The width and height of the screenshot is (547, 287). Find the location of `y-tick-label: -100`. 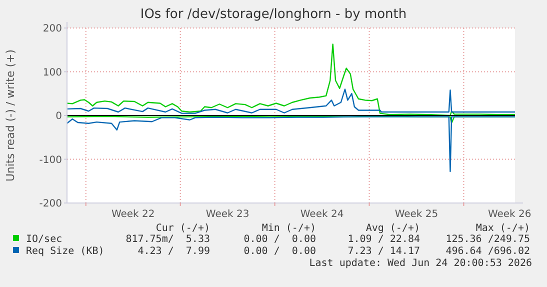

y-tick-label: -100 is located at coordinates (50, 160).